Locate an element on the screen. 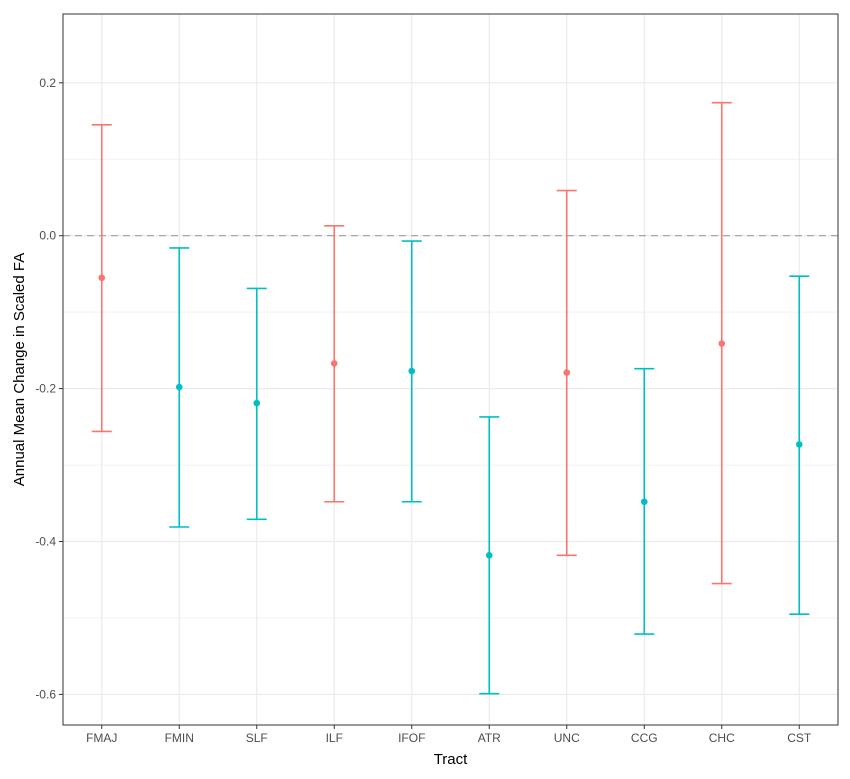 This screenshot has width=850, height=779. point-slf is located at coordinates (257, 403).